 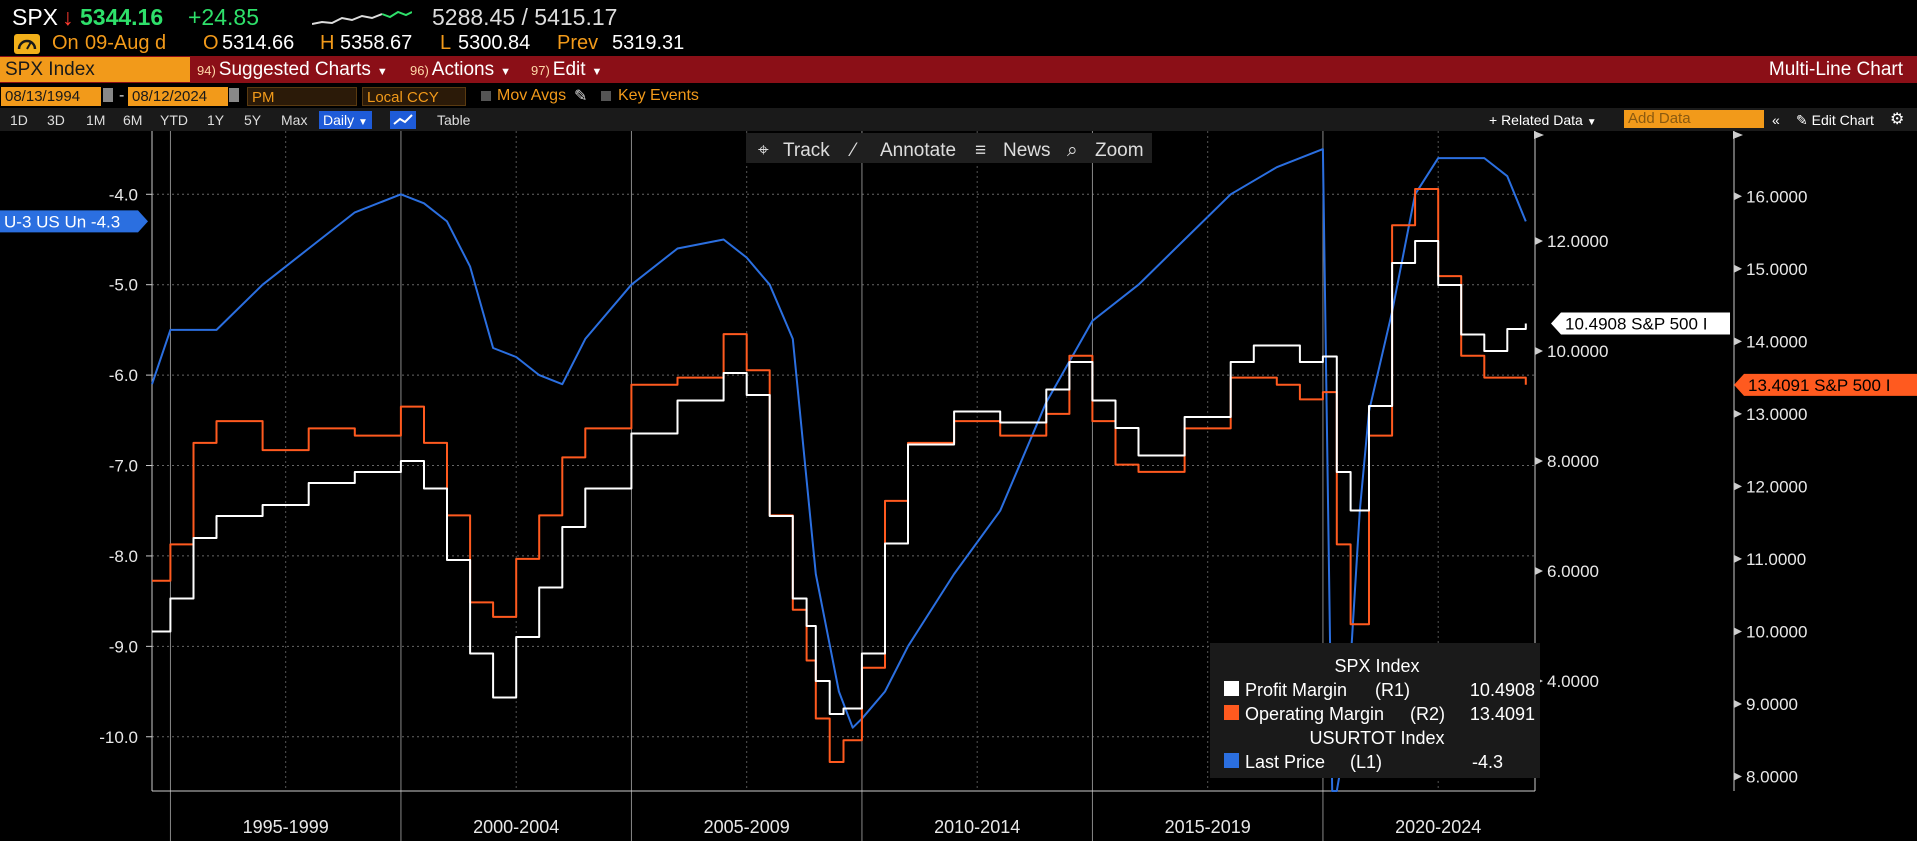 I want to click on legend-operating-axis: (R2), so click(x=1427, y=714).